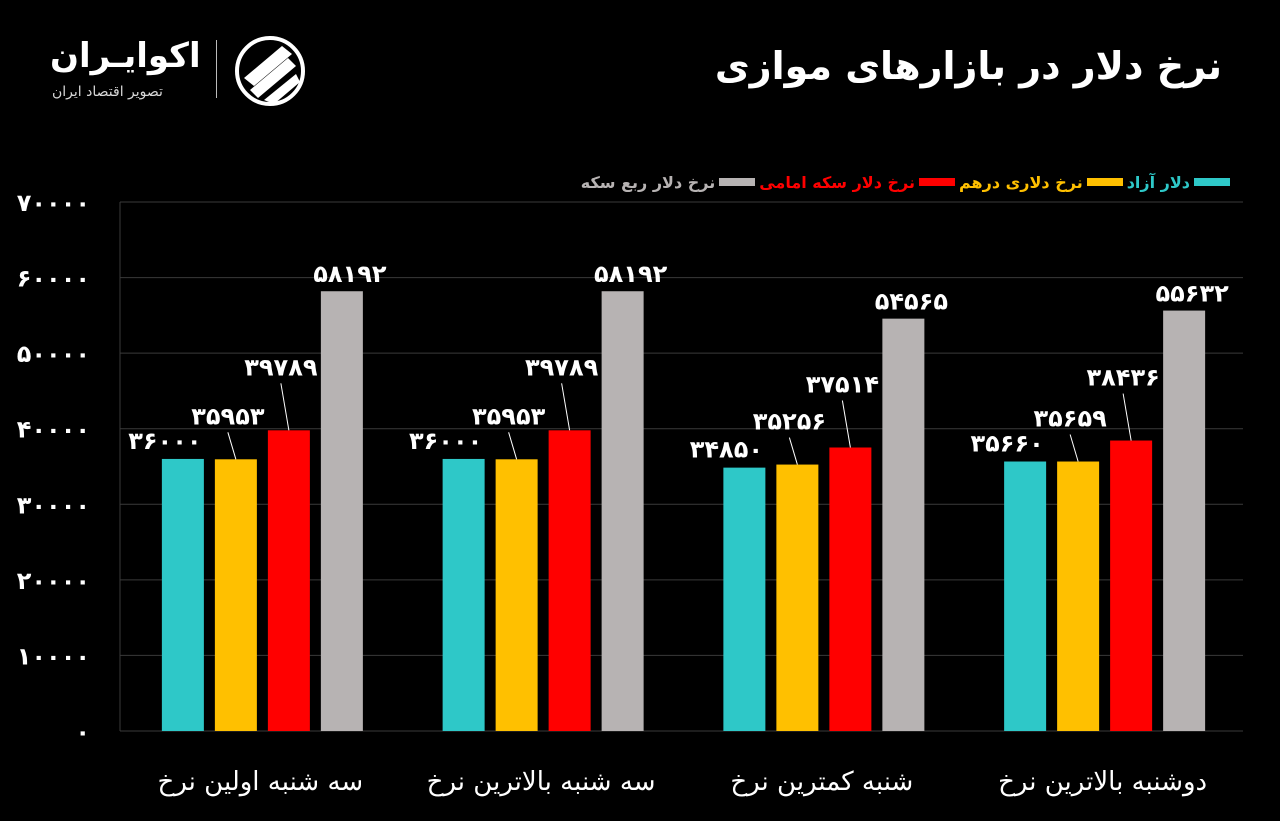 The height and width of the screenshot is (821, 1280). Describe the element at coordinates (107, 92) in the screenshot. I see `logo-tagline: تصویر اقتصاد ایران` at that location.